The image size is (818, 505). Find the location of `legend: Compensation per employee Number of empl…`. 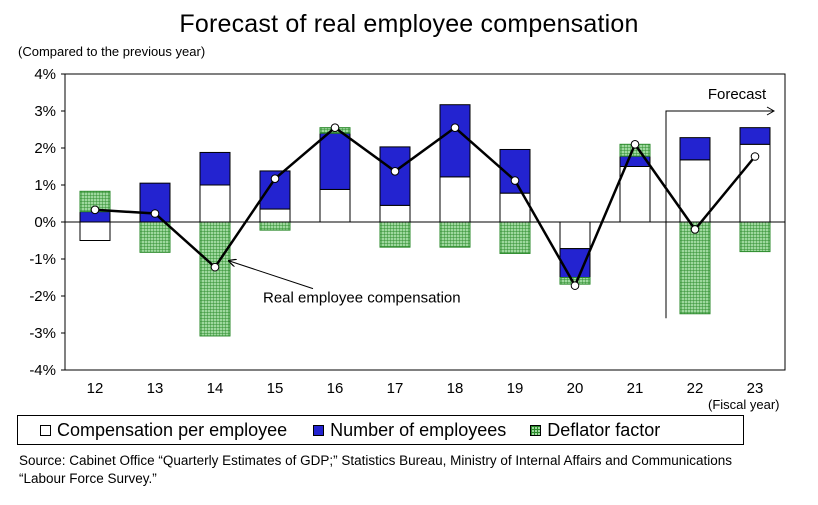

legend: Compensation per employee Number of empl… is located at coordinates (380, 430).